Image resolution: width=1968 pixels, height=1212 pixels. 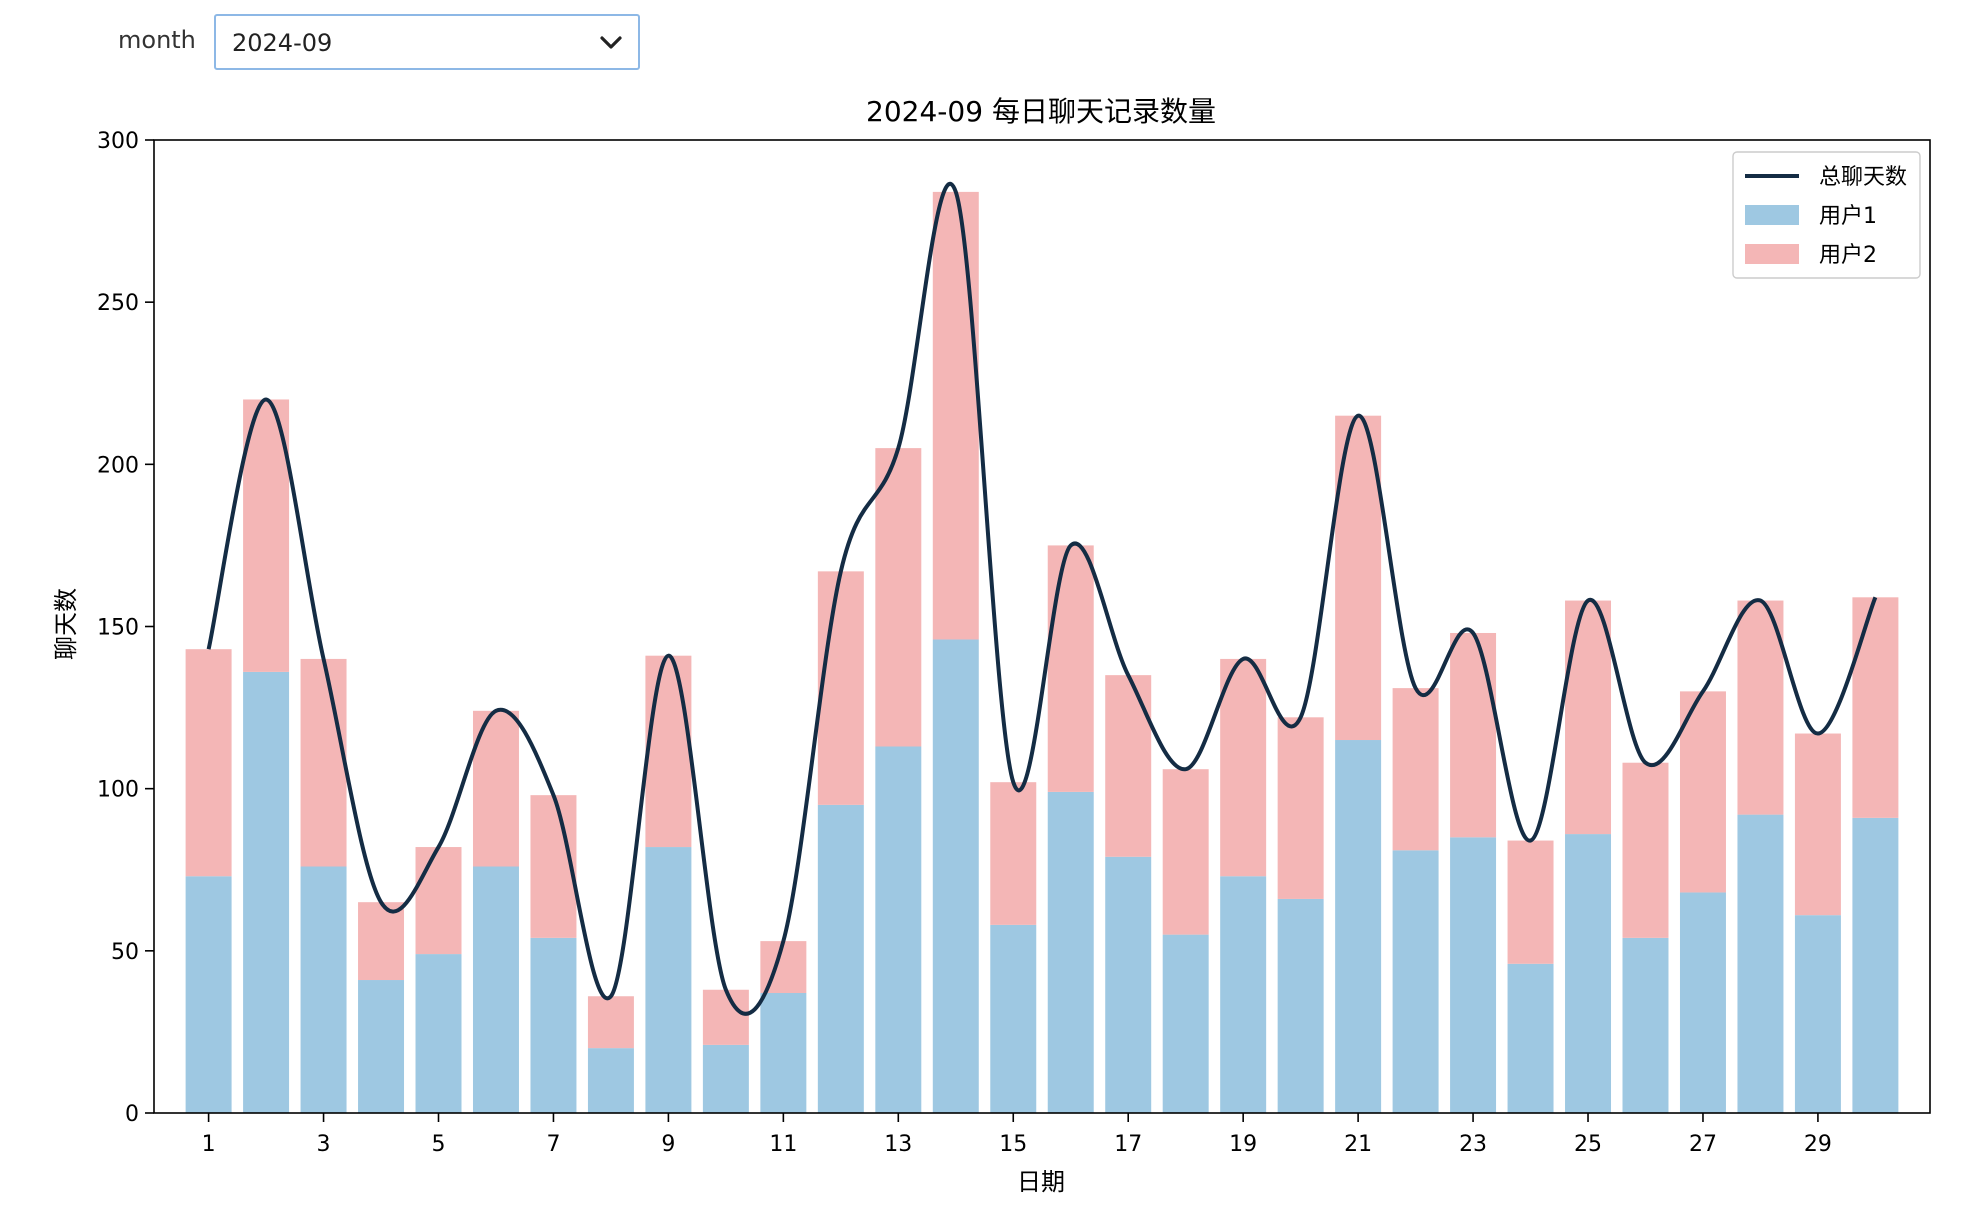 I want to click on x-tick-label: 29, so click(x=1818, y=1144).